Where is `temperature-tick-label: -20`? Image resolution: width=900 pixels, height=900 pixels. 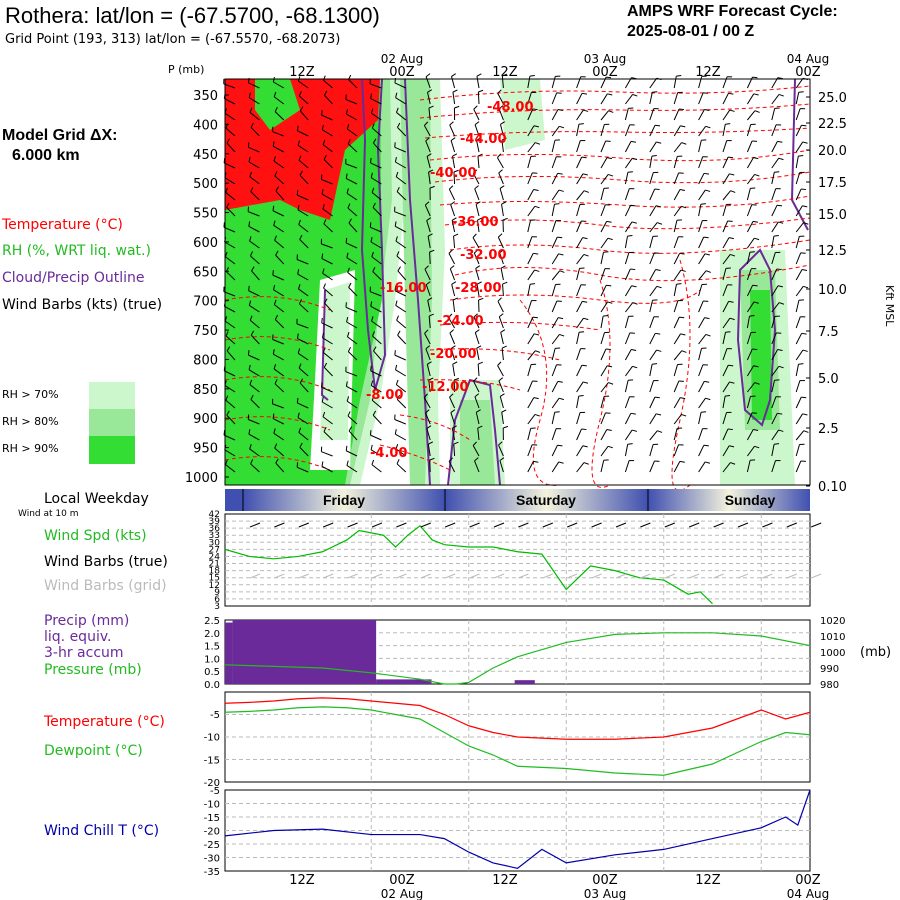 temperature-tick-label: -20 is located at coordinates (212, 783).